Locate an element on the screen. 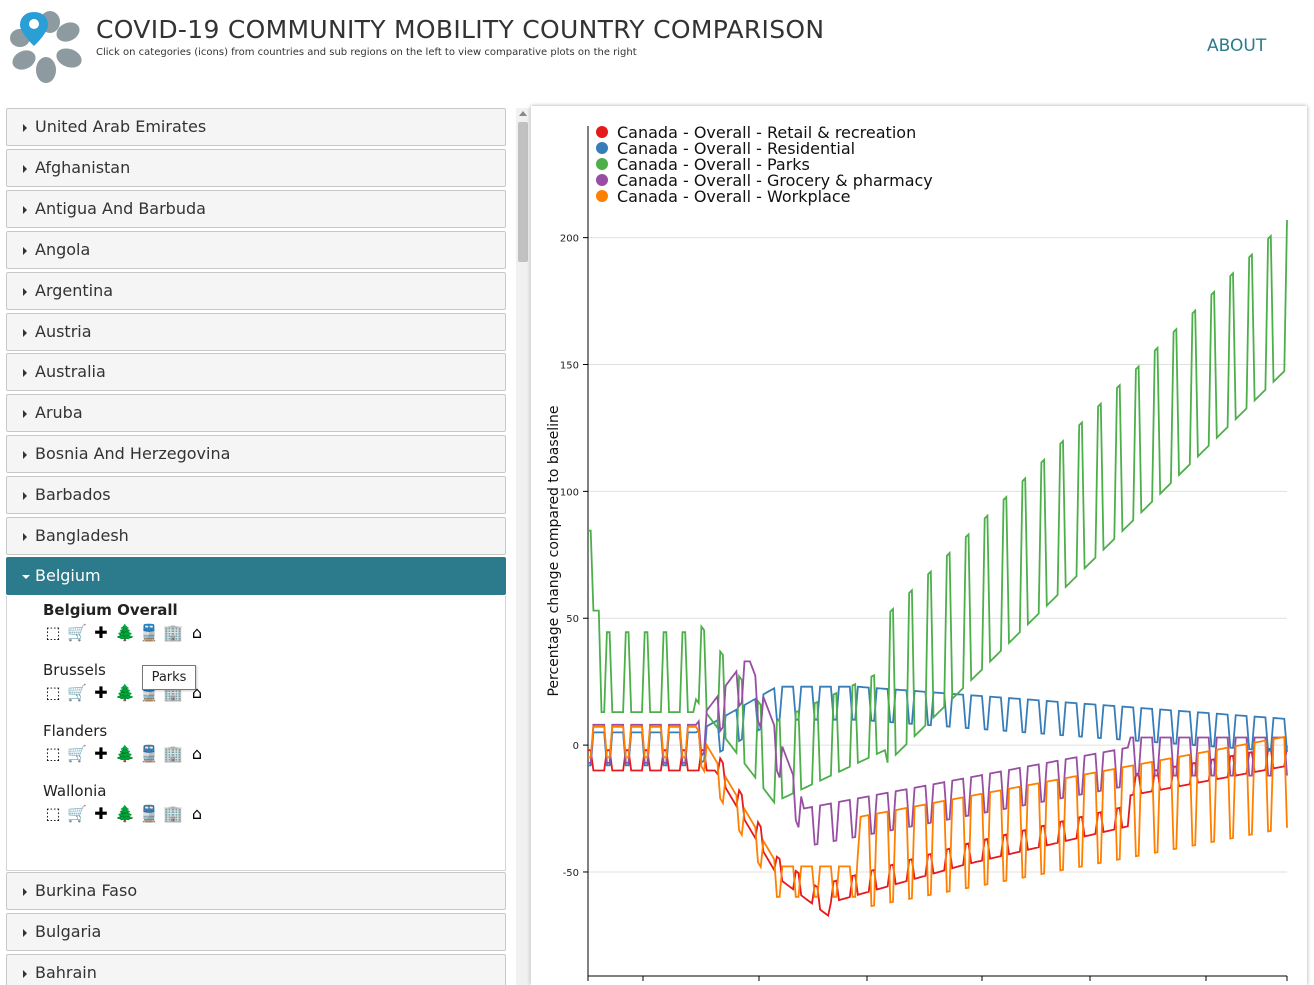 Image resolution: width=1314 pixels, height=985 pixels. country-label: Bangladesh is located at coordinates (82, 535).